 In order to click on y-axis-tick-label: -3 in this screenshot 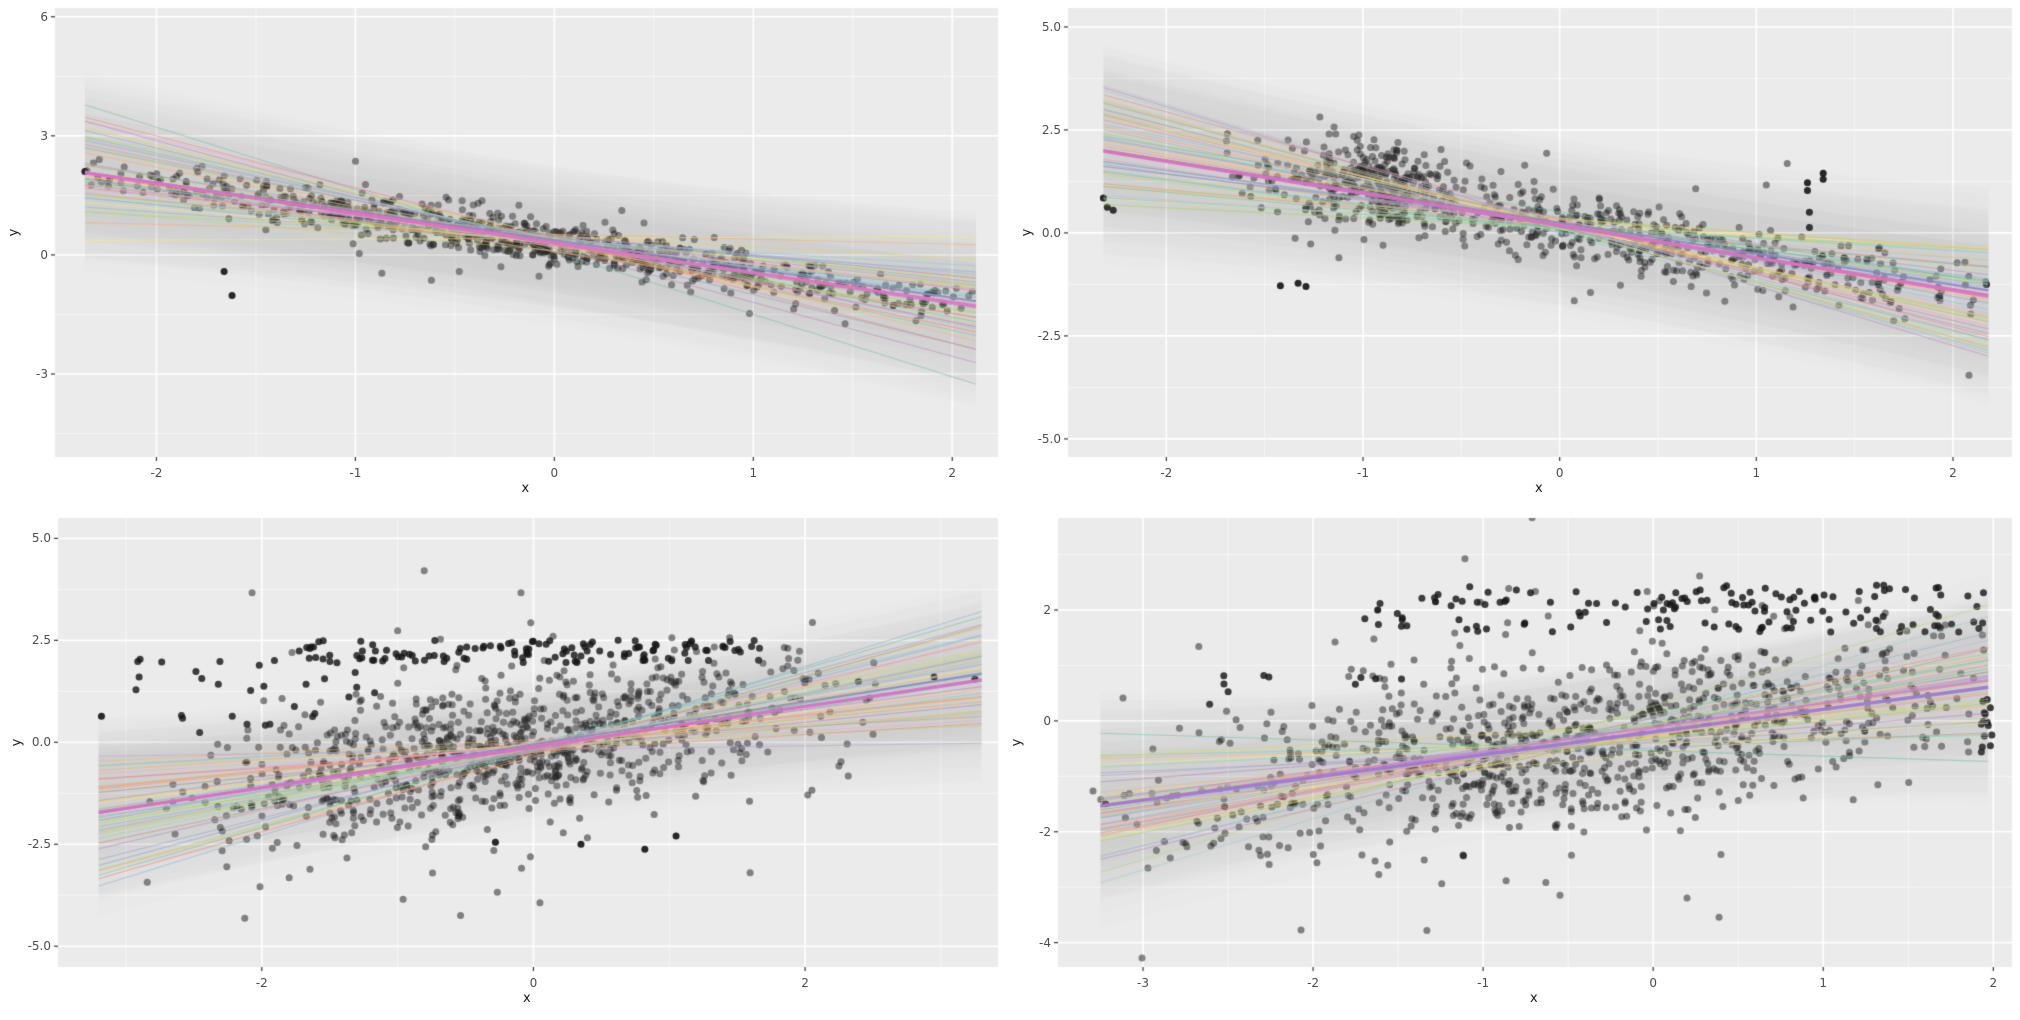, I will do `click(42, 374)`.